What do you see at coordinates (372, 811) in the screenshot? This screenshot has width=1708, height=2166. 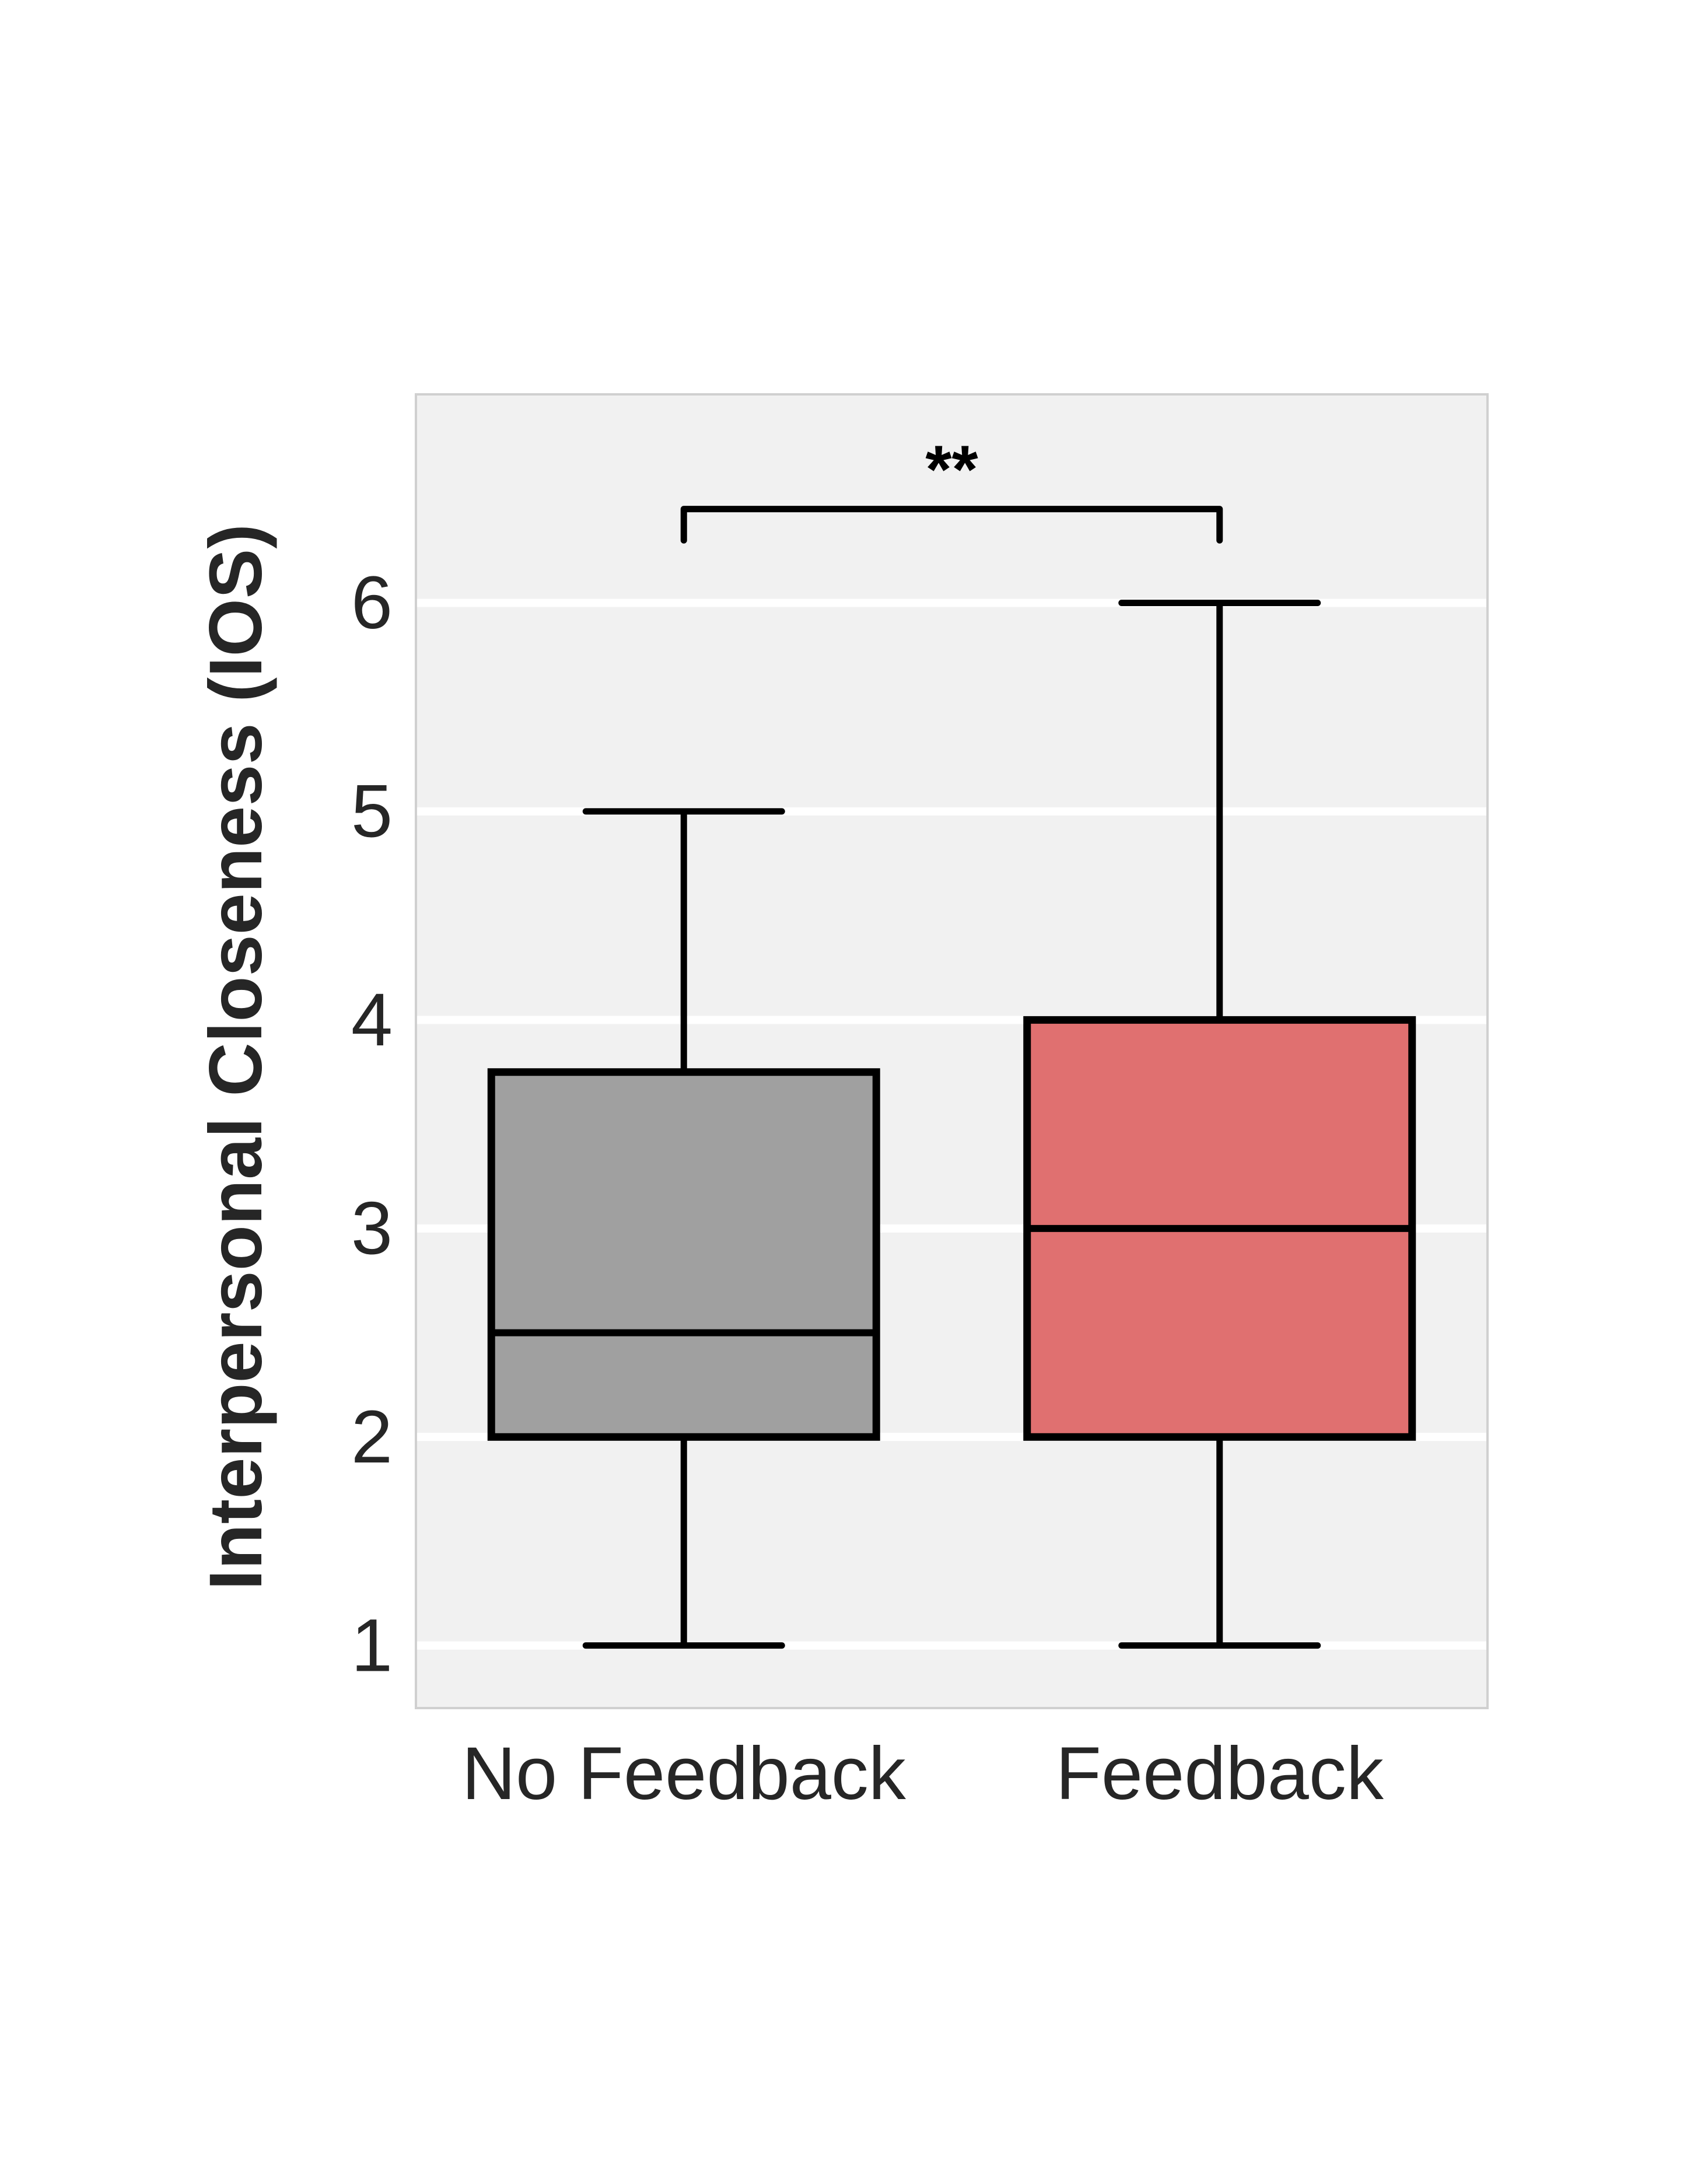 I see `y-tick-label-5: 5` at bounding box center [372, 811].